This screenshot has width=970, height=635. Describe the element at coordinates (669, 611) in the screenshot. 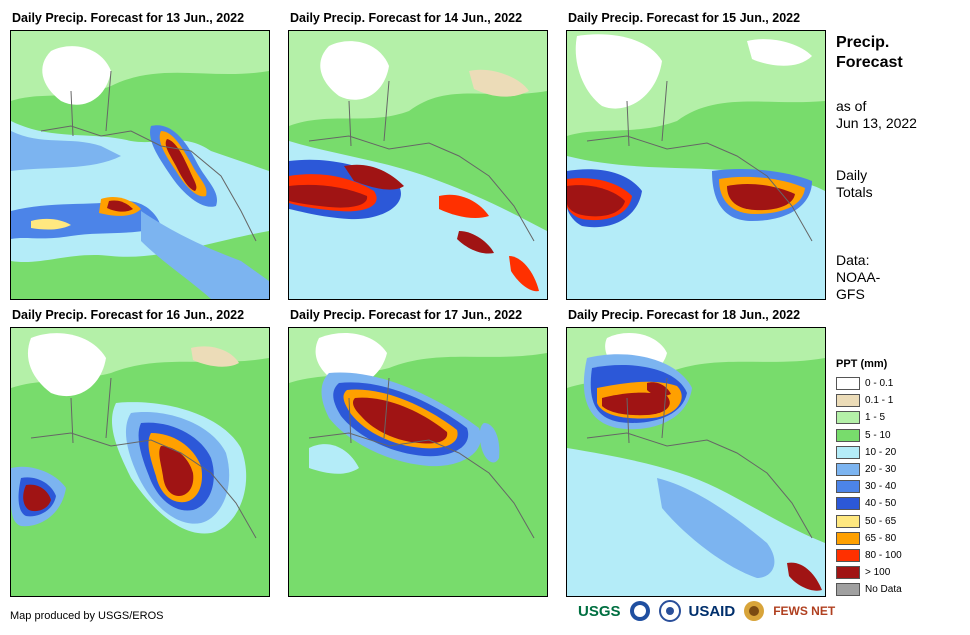

I see `usda-seal-icon` at that location.